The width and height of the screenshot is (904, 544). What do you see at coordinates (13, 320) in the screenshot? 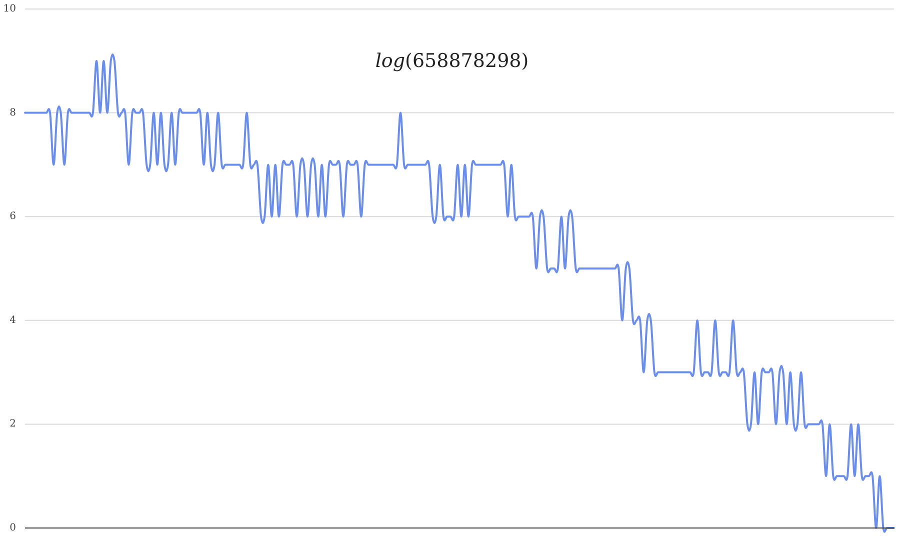
I see `y-tick-label: 4` at bounding box center [13, 320].